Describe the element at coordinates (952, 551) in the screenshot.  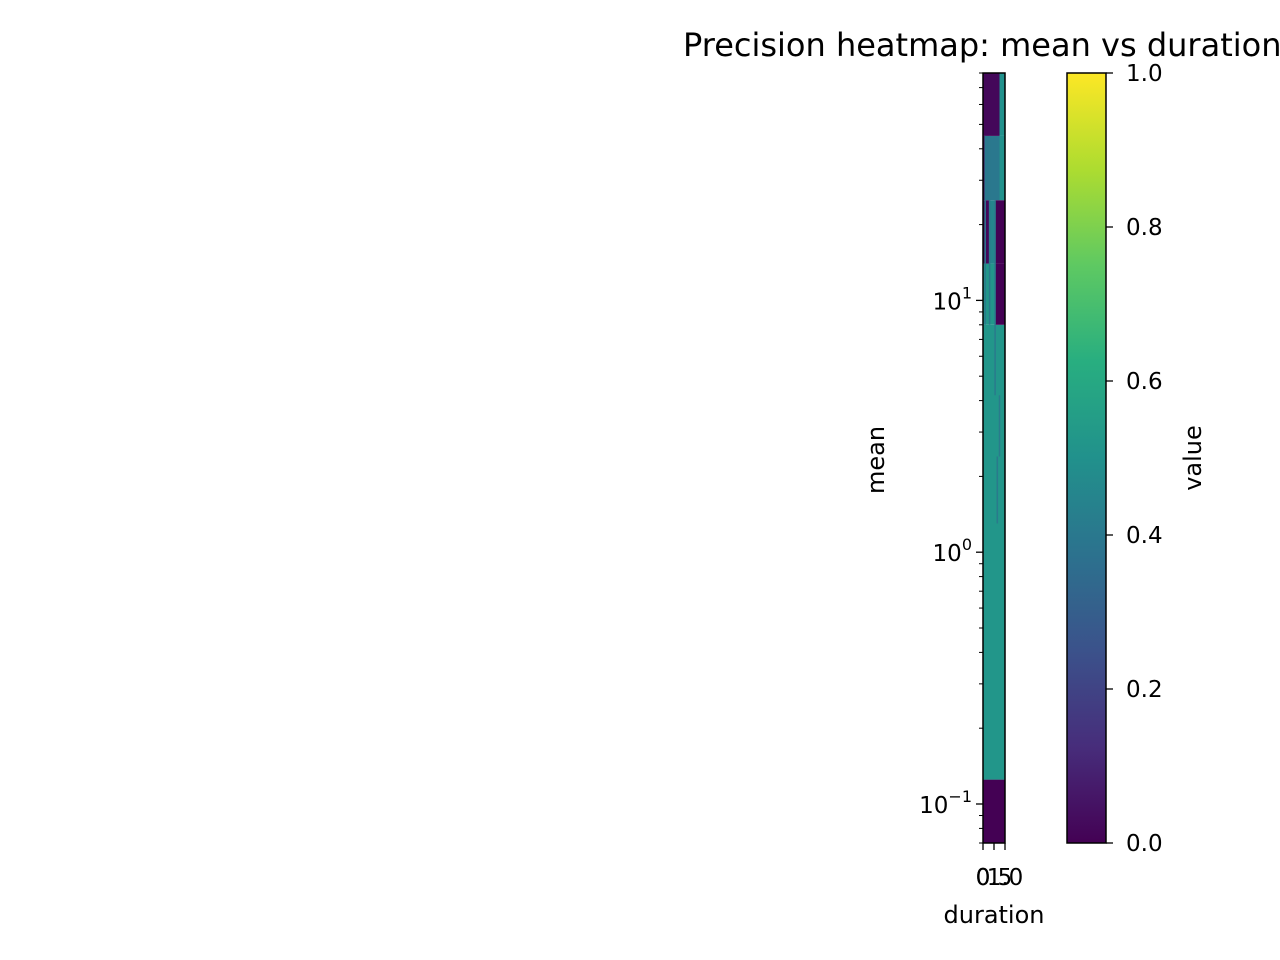
I see `y-tick-label-1: 10⁰` at that location.